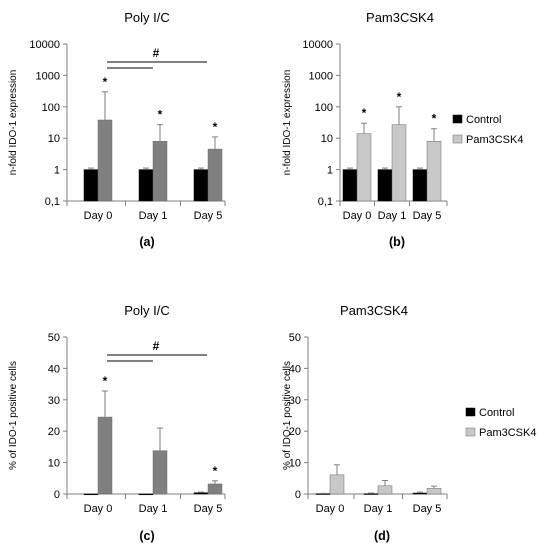 This screenshot has height=550, width=549. Describe the element at coordinates (146, 242) in the screenshot. I see `panel-label: (a)` at that location.